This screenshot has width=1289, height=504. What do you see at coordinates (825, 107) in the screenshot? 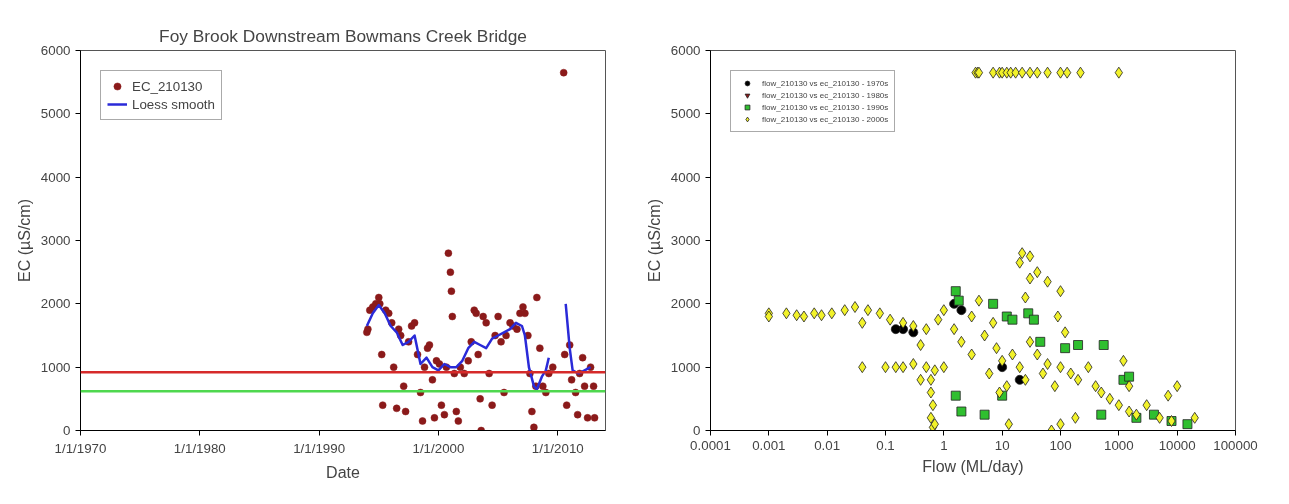
I see `legend-label: flow_210130 vs ec_210130 - 1990s` at bounding box center [825, 107].